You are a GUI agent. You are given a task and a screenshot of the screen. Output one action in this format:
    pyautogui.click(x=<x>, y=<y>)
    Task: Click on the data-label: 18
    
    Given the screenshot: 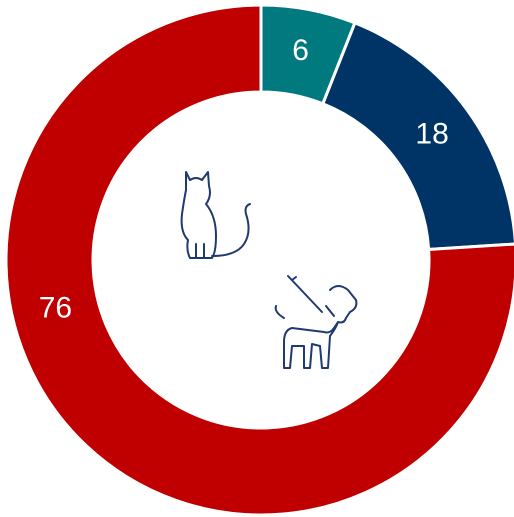 What is the action you would take?
    pyautogui.click(x=431, y=134)
    